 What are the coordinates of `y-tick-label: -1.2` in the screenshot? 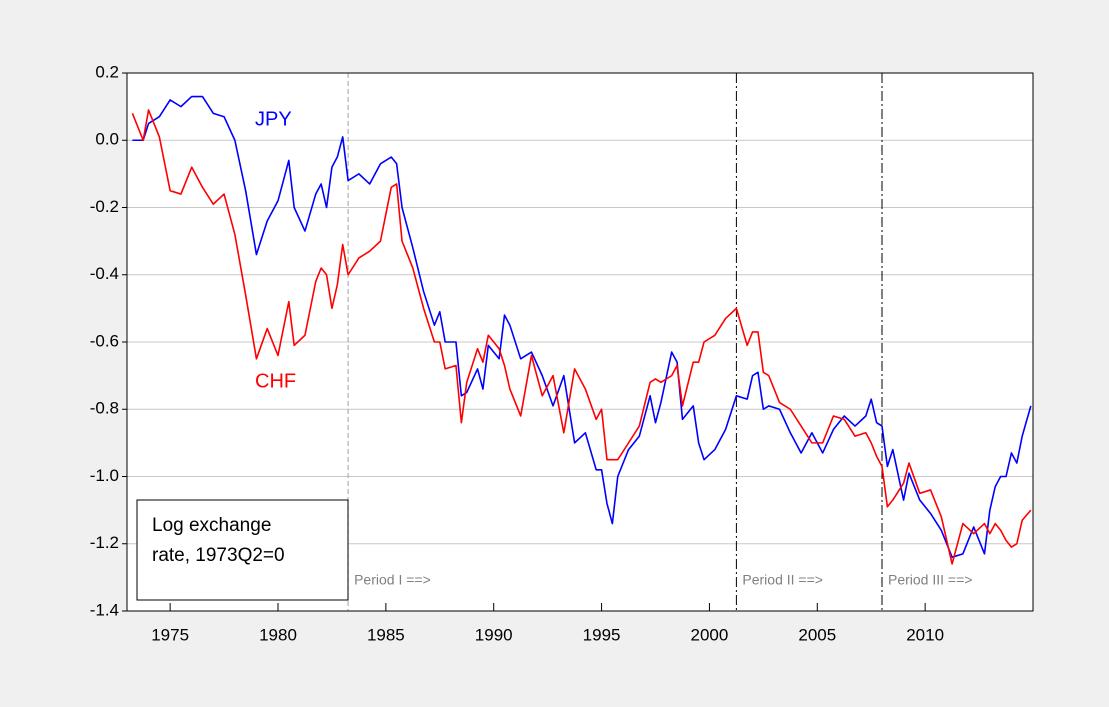 It's located at (104, 542).